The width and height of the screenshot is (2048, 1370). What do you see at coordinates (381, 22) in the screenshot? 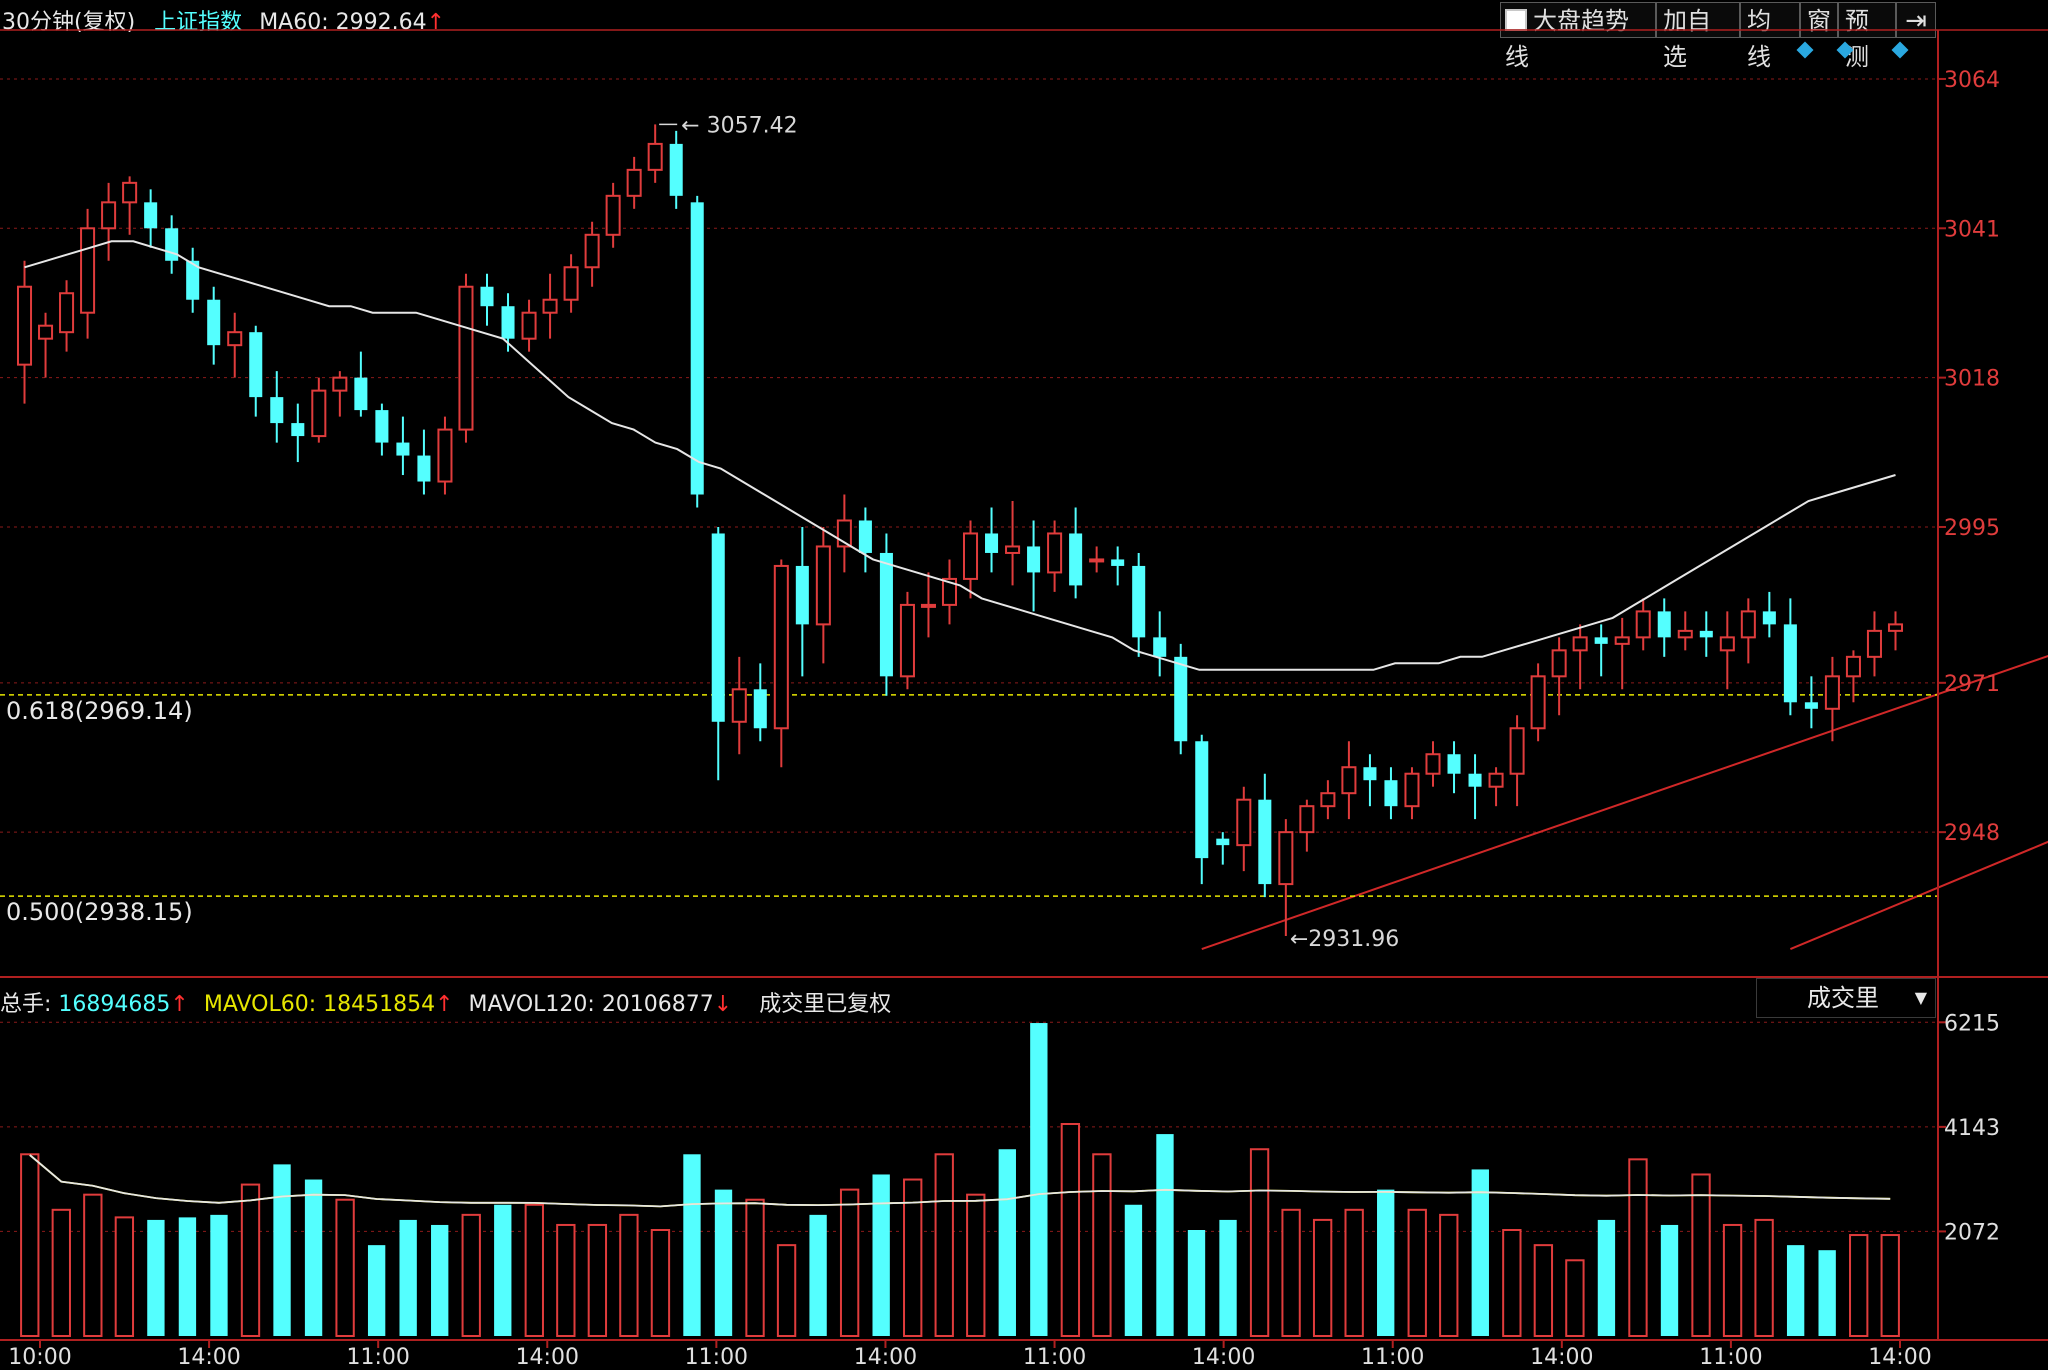
I see `ma60-value: 2992.64` at bounding box center [381, 22].